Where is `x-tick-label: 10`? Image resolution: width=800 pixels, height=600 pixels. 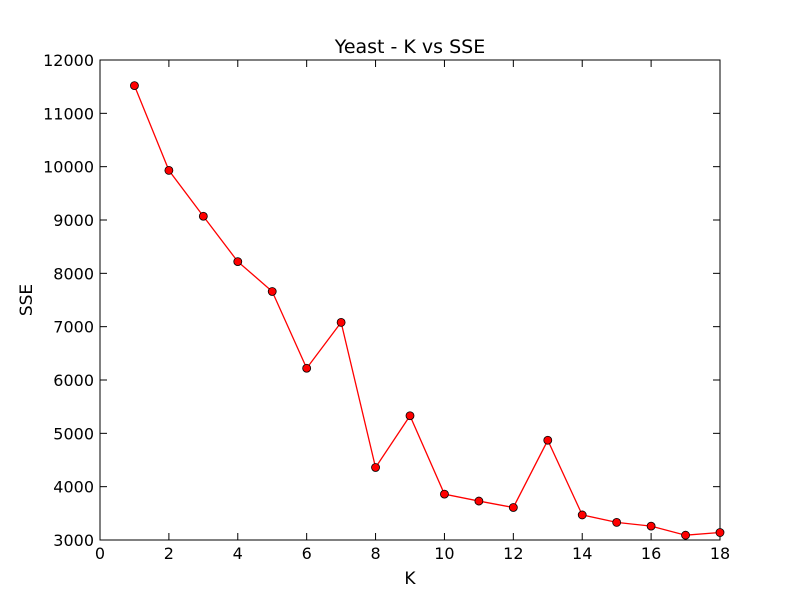
x-tick-label: 10 is located at coordinates (444, 553).